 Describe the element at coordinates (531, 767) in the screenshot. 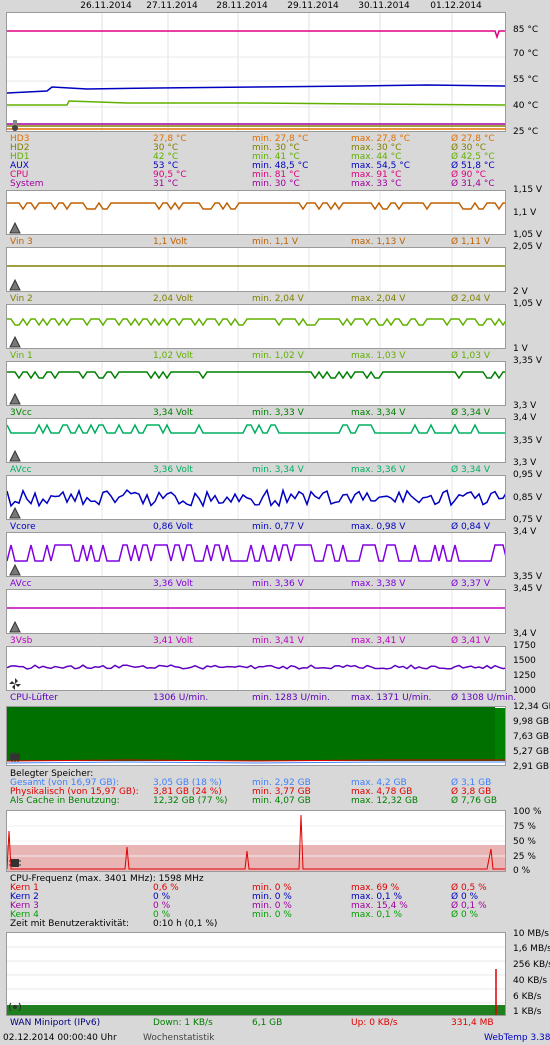

I see `axis-label: 2,91 GB` at that location.